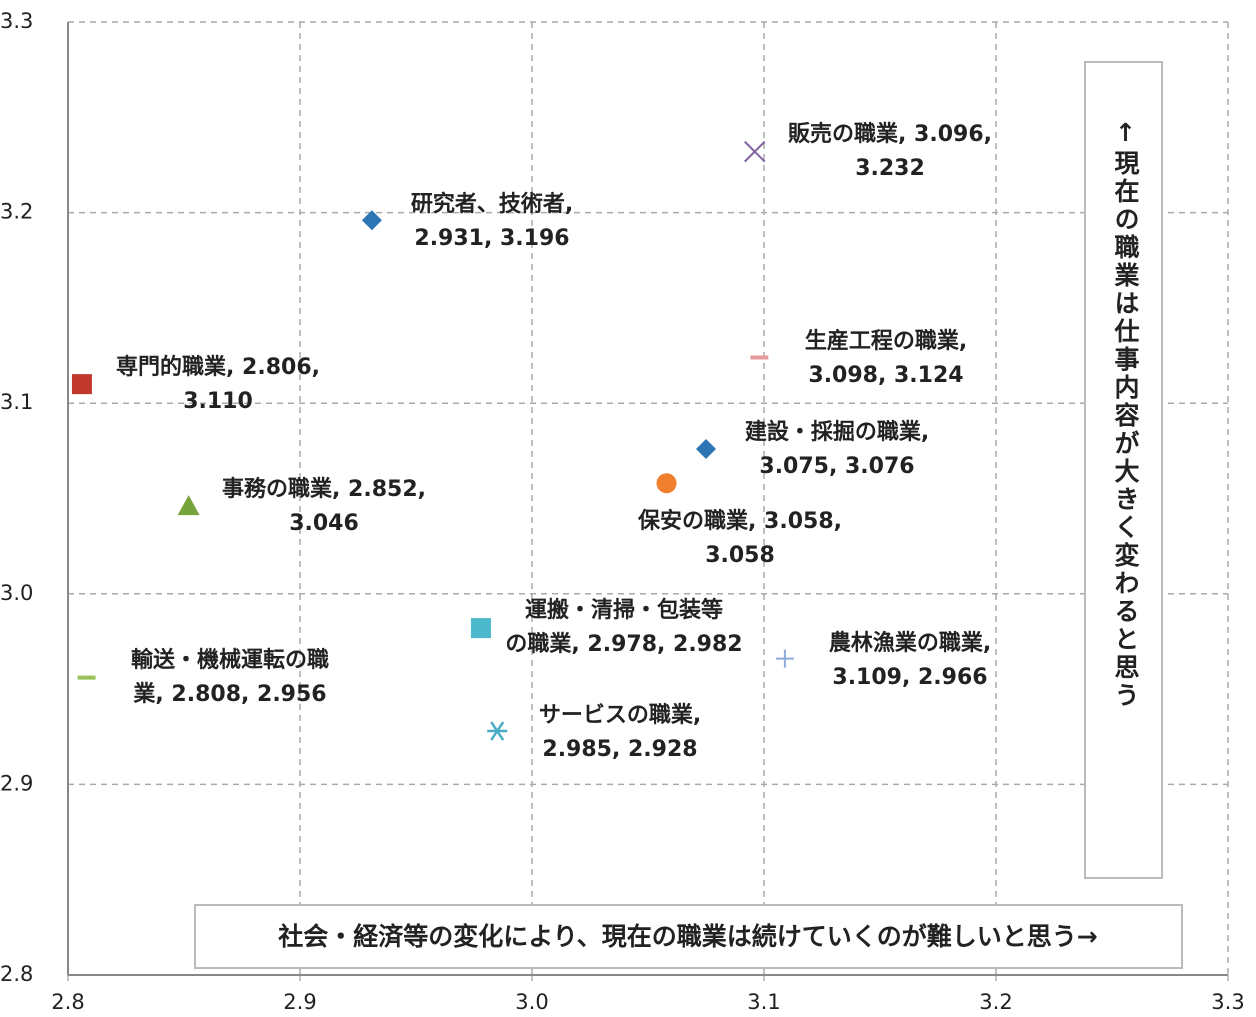  What do you see at coordinates (739, 521) in the screenshot?
I see `data-label: 保安の職業, 3.058,` at bounding box center [739, 521].